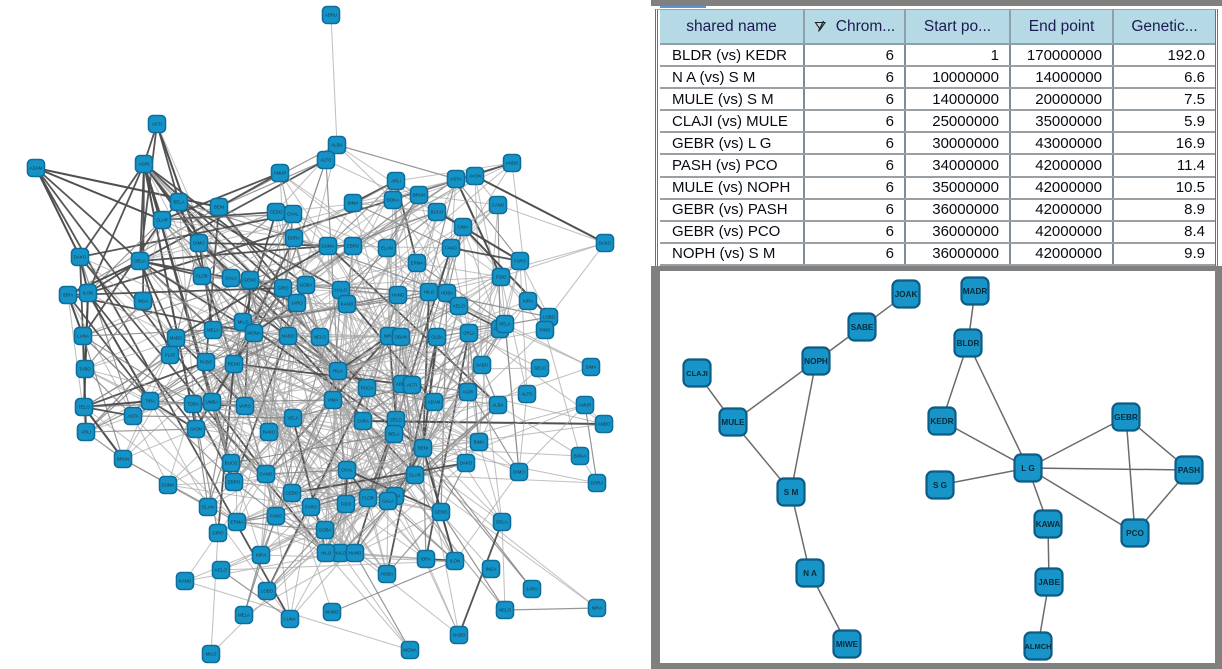 This screenshot has width=1222, height=669. What do you see at coordinates (221, 570) in the screenshot?
I see `svg-text: KELO` at bounding box center [221, 570].